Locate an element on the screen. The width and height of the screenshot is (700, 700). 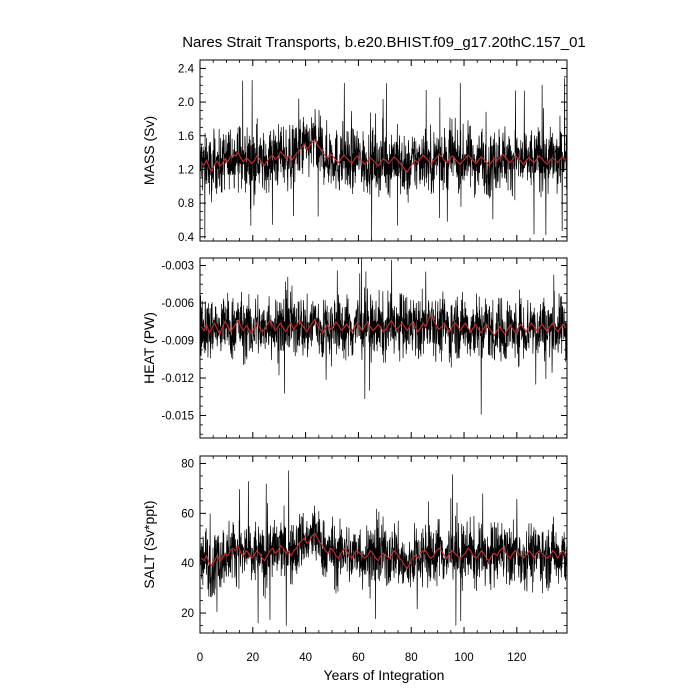
y-tick-label: 2.0 is located at coordinates (186, 103).